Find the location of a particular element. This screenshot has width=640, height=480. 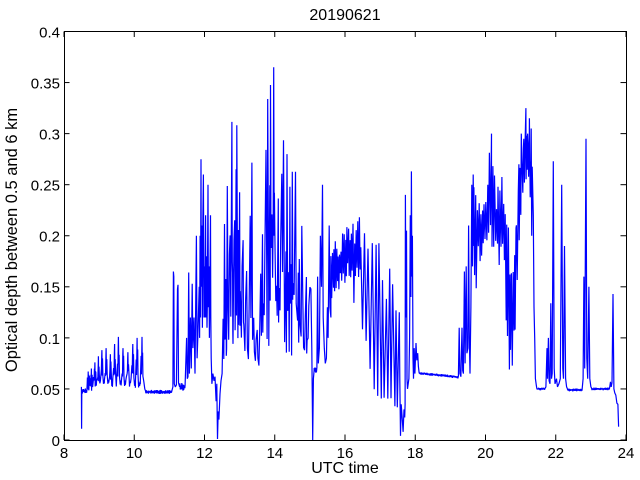

svg-text: 24 is located at coordinates (626, 453).